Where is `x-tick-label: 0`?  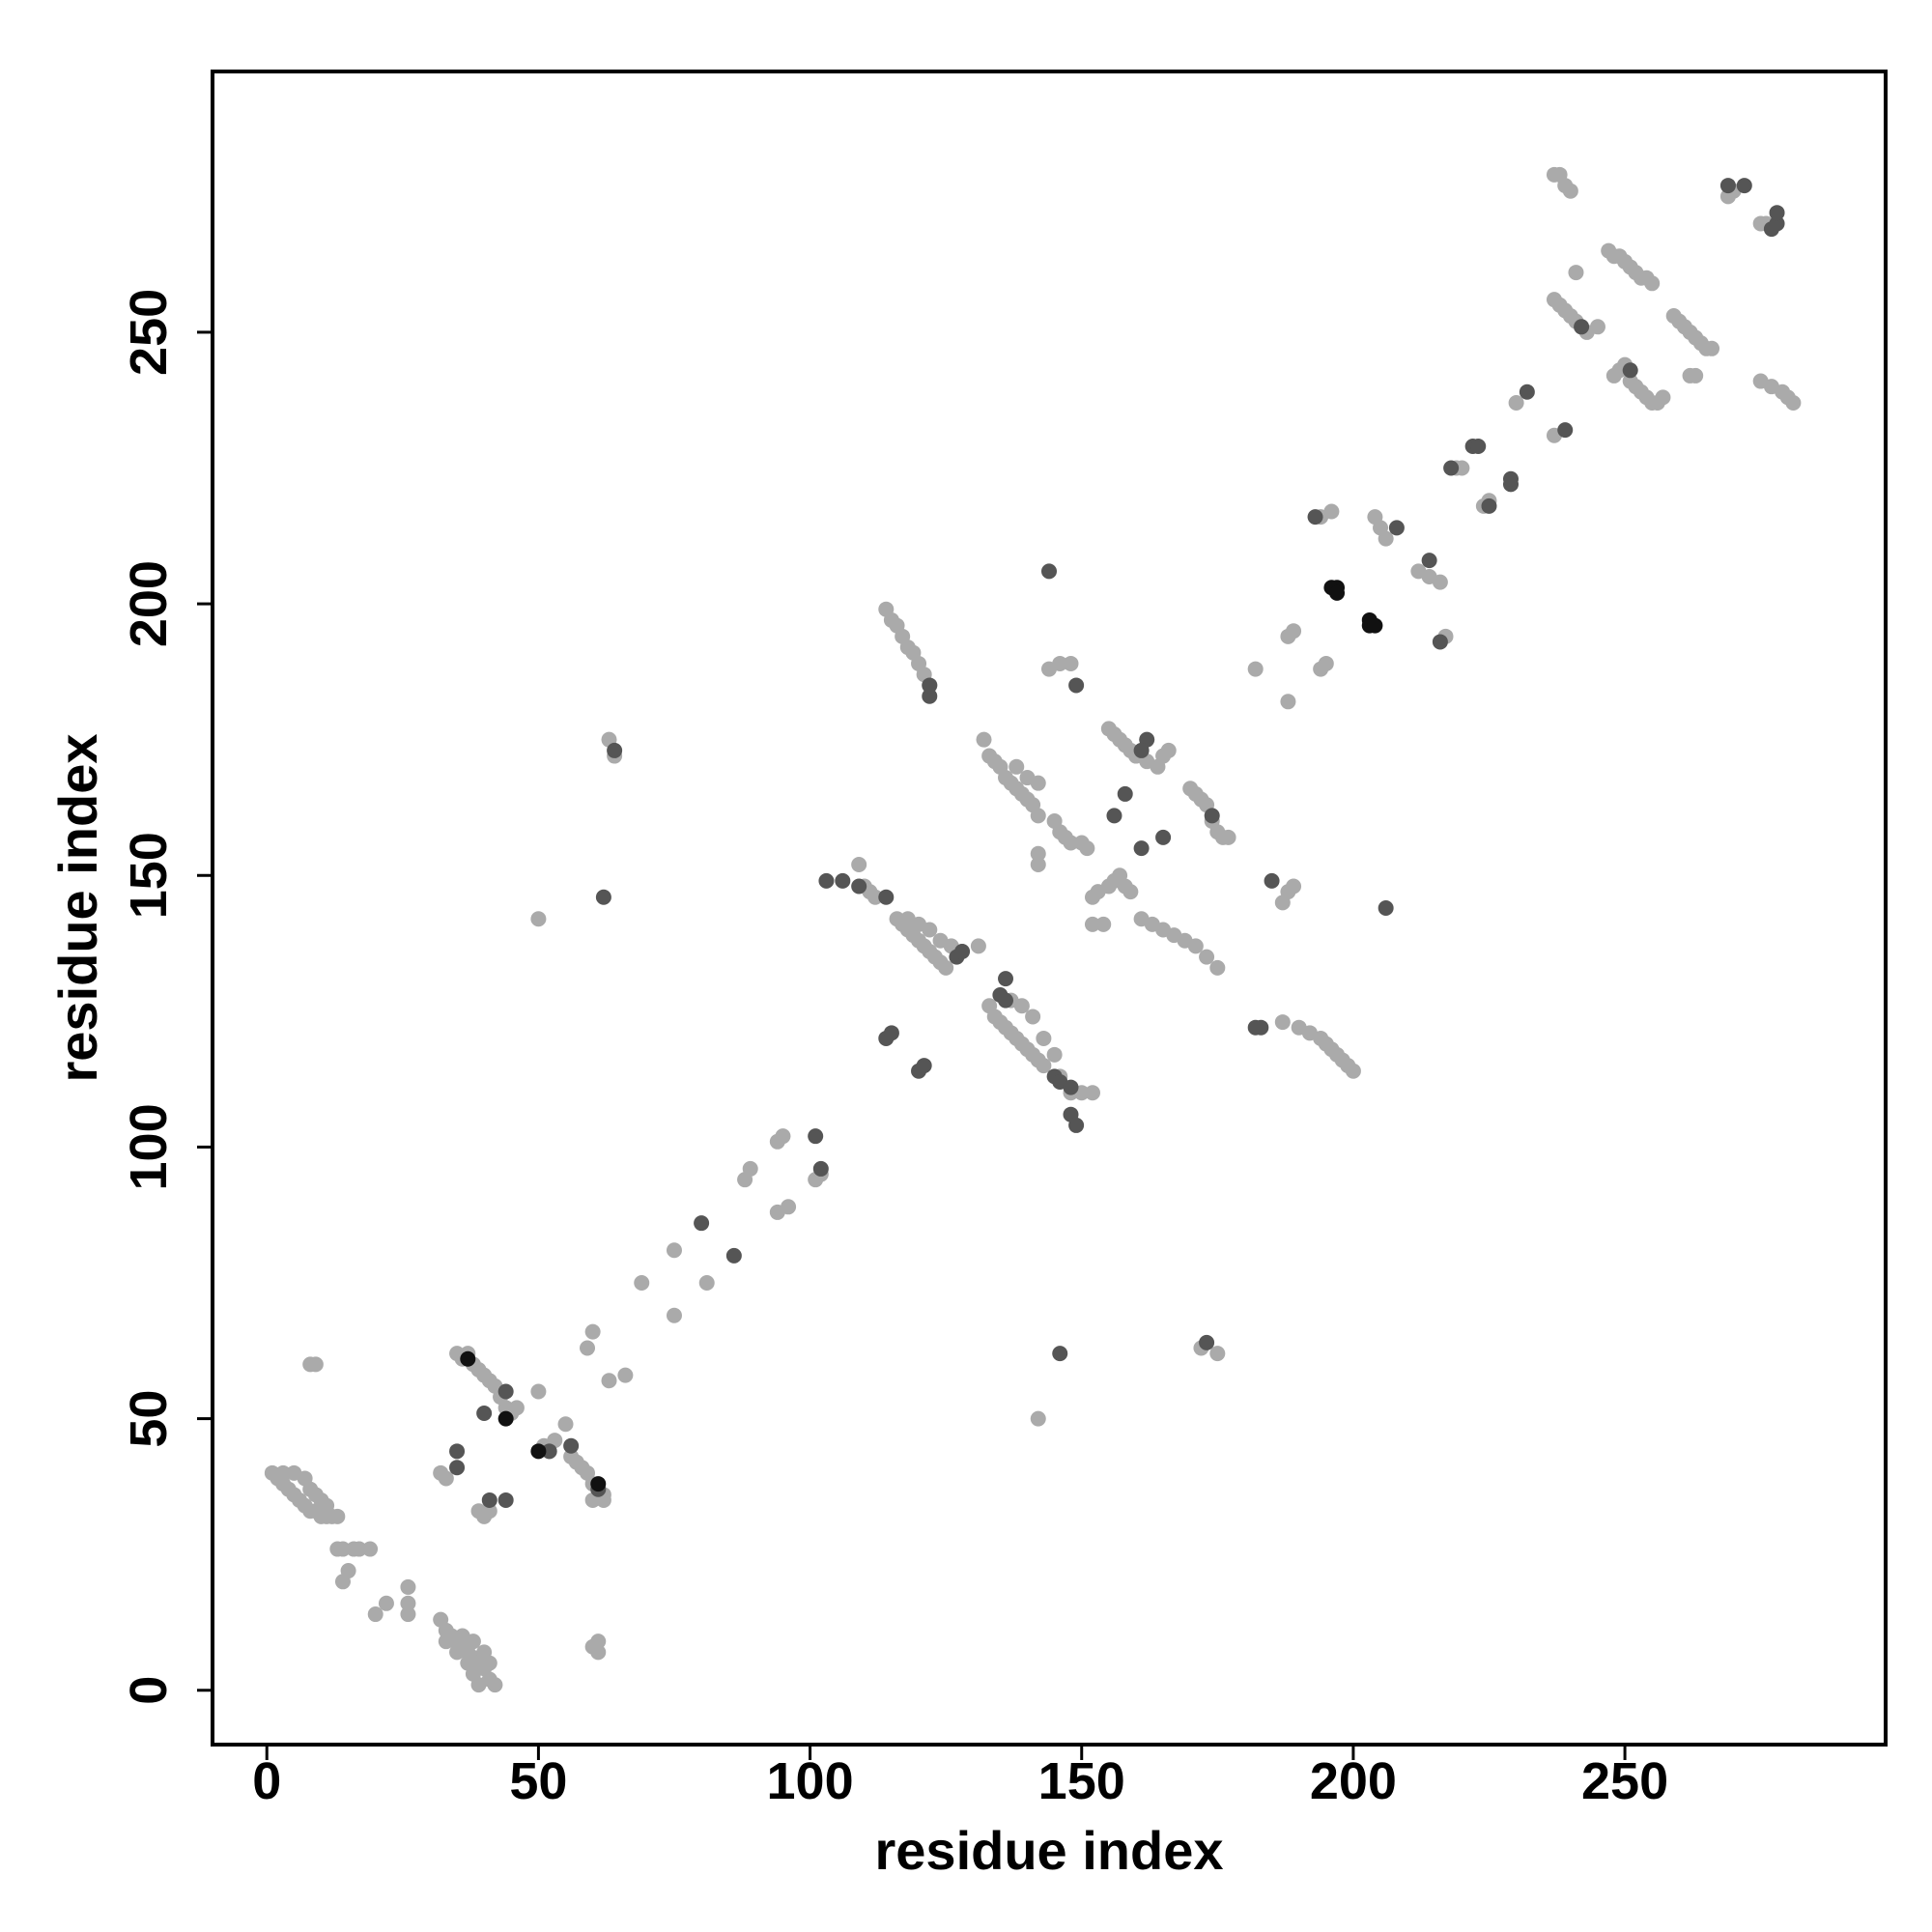
x-tick-label: 0 is located at coordinates (266, 1781).